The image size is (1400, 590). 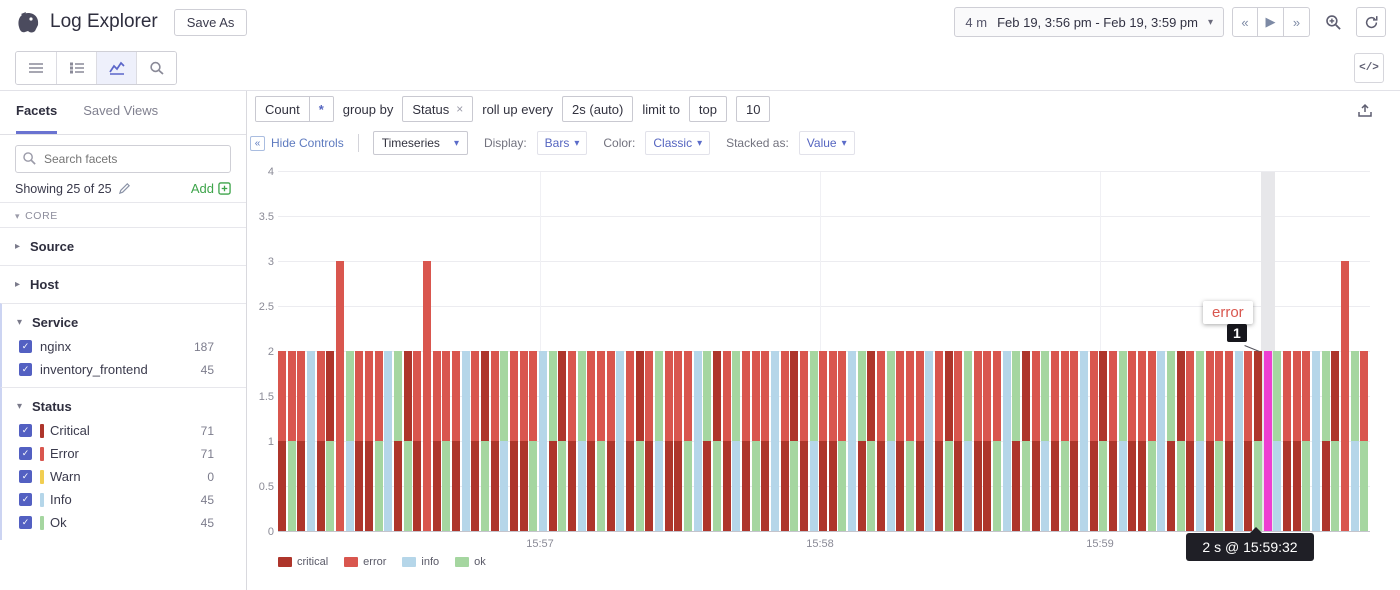 What do you see at coordinates (753, 109) in the screenshot?
I see `limit-count-chip: 10` at bounding box center [753, 109].